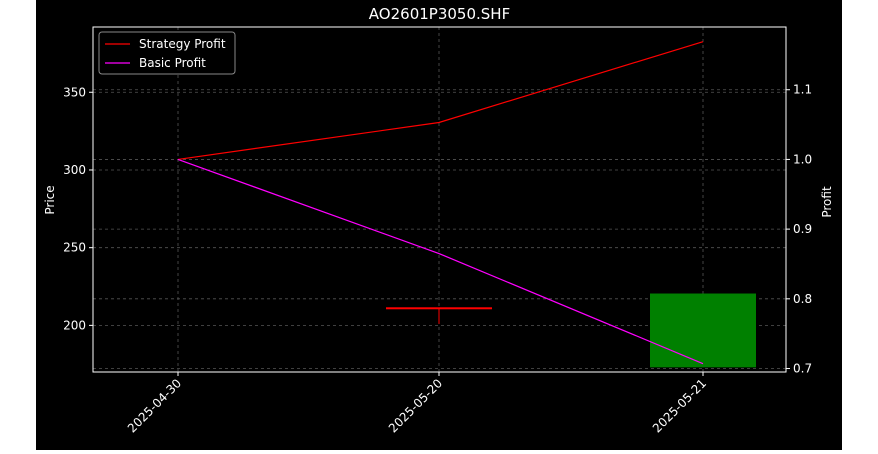  I want to click on y2-tick-label: 0.7, so click(802, 369).